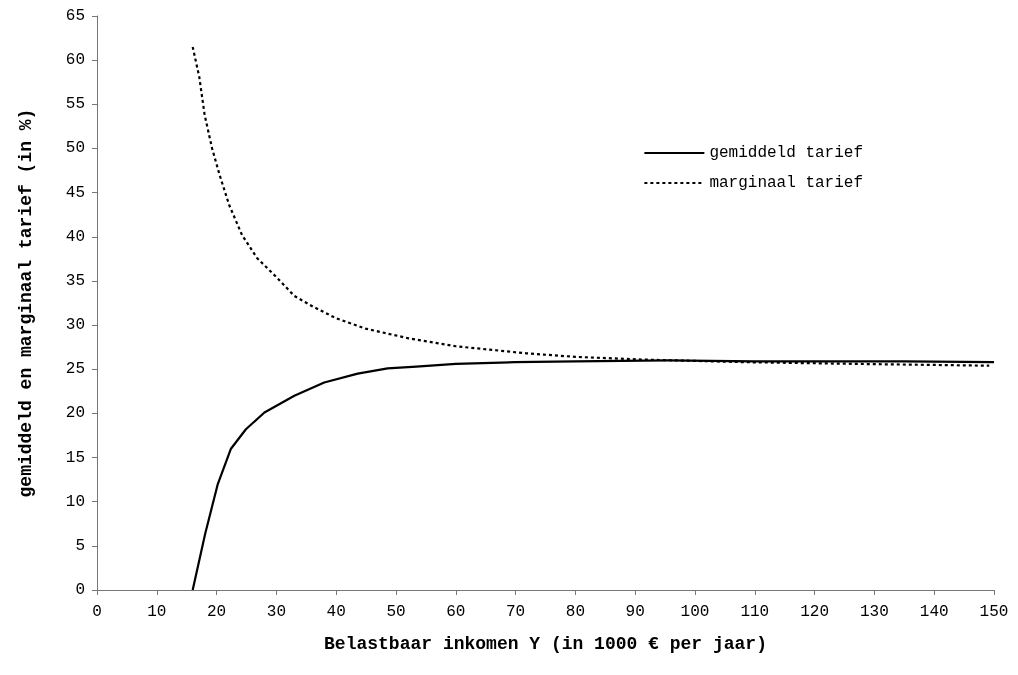 Image resolution: width=1018 pixels, height=675 pixels. Describe the element at coordinates (336, 612) in the screenshot. I see `x-tick-label: 40` at that location.